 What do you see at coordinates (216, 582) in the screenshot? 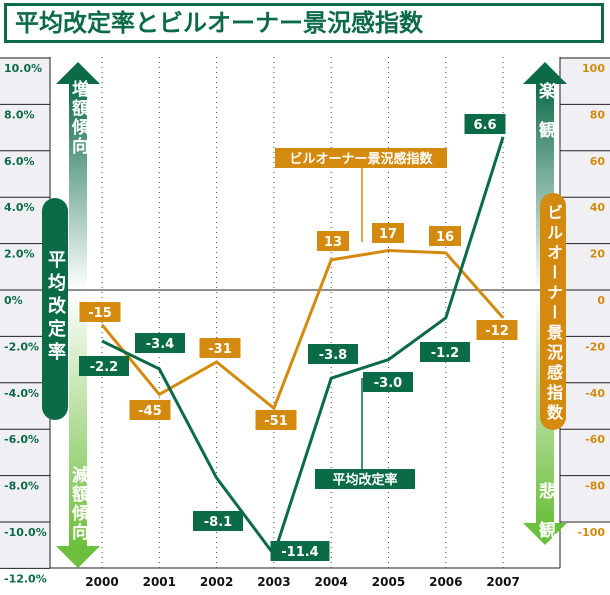
I see `x-tick-label: 2002` at bounding box center [216, 582].